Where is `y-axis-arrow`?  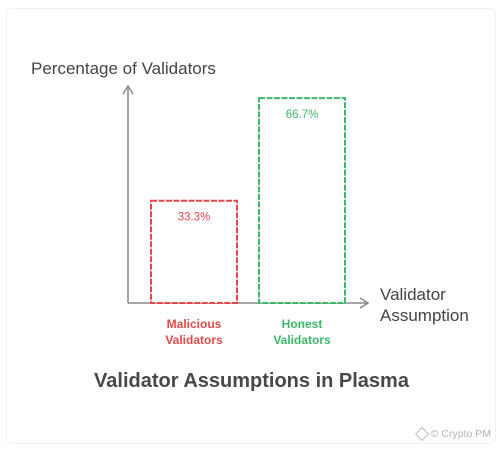 y-axis-arrow is located at coordinates (128, 89).